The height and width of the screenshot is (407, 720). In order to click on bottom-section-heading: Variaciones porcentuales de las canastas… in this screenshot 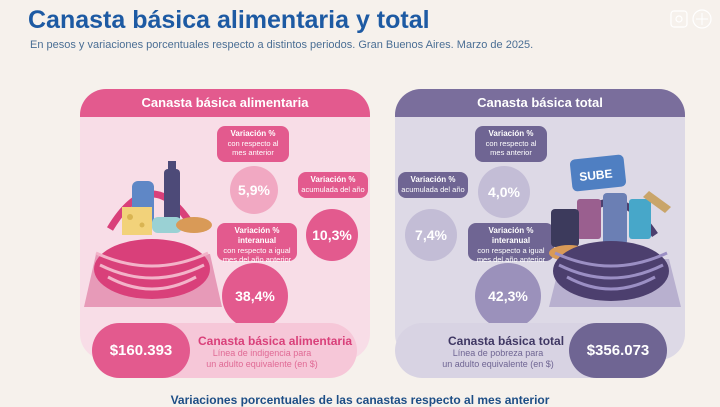, I will do `click(360, 400)`.